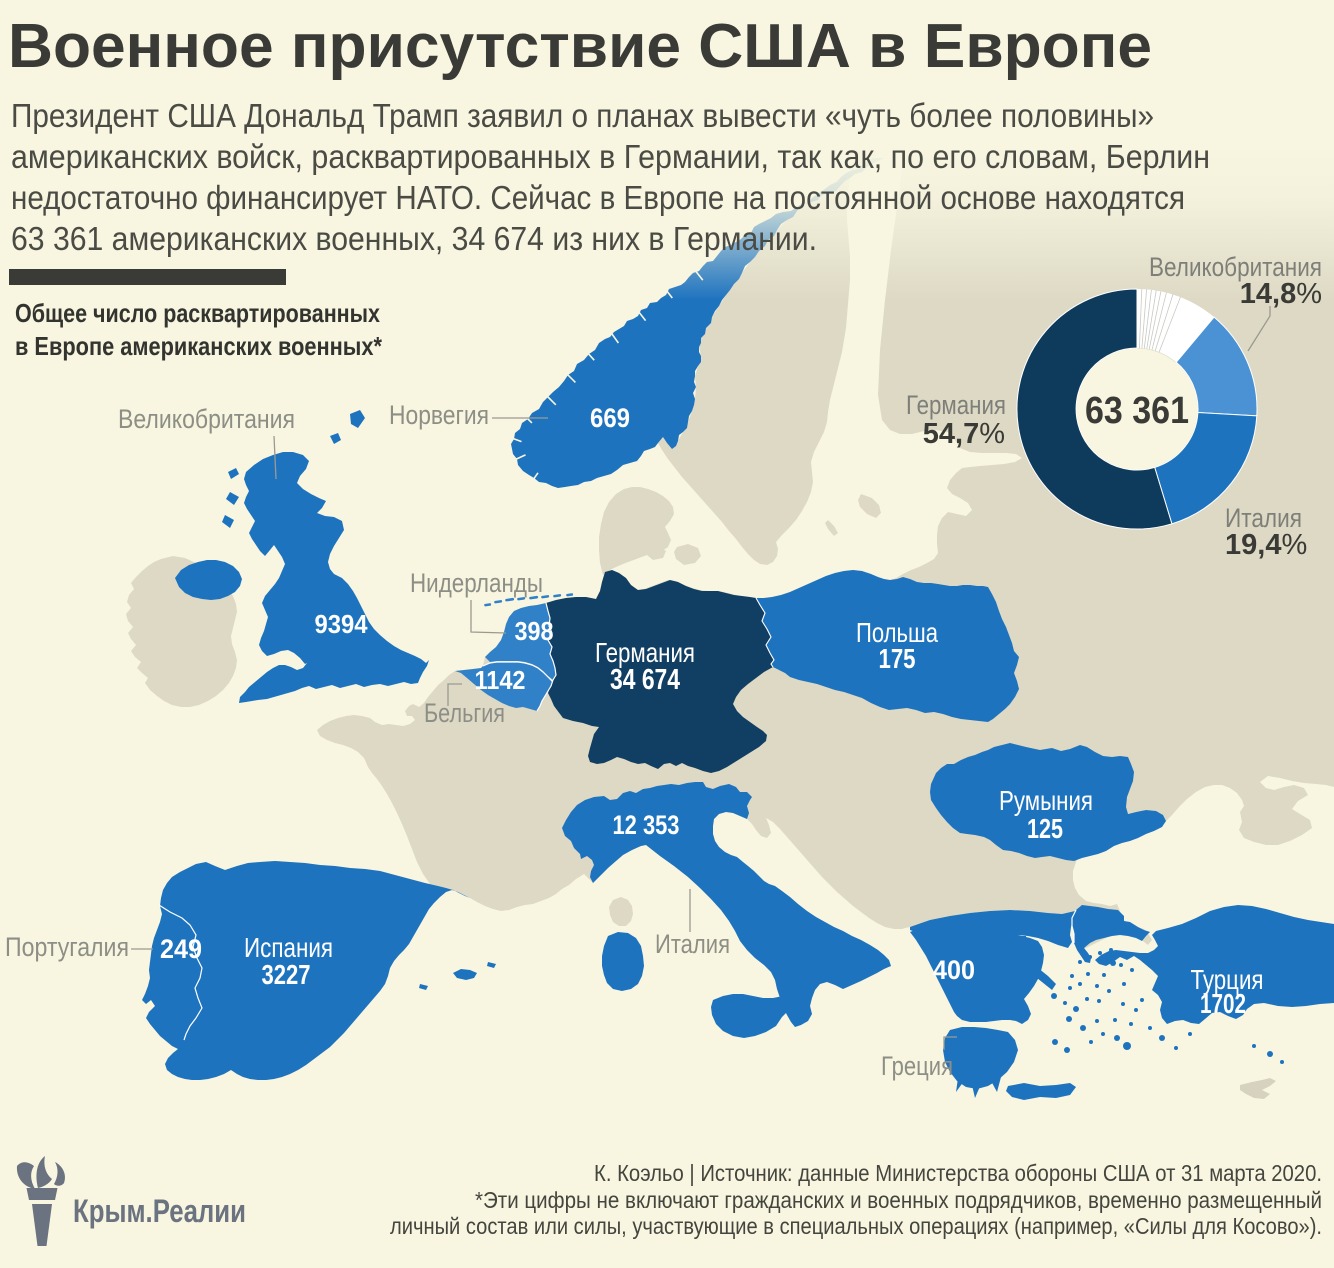 This screenshot has width=1334, height=1268. I want to click on svg-text: 34 674, so click(645, 680).